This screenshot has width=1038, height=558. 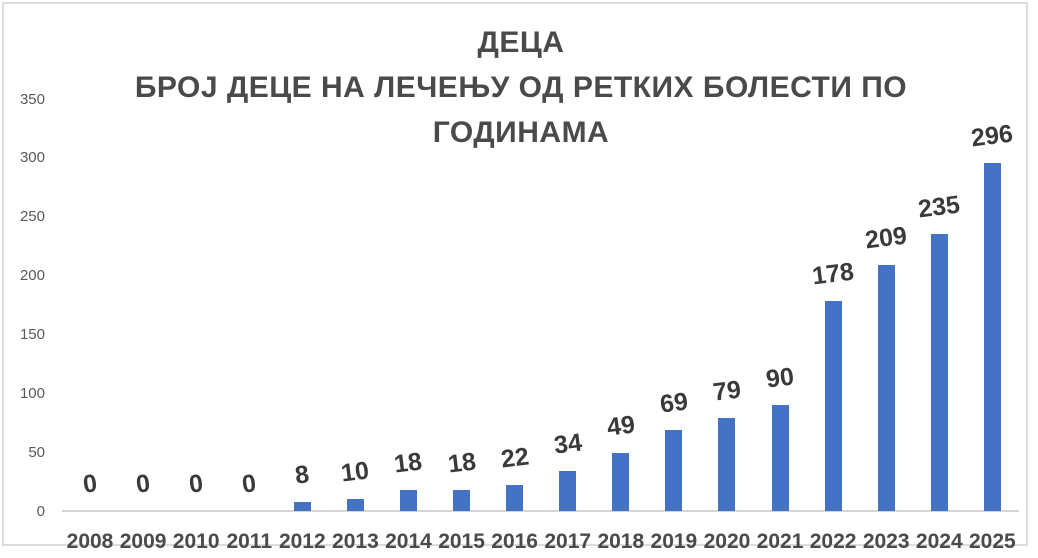 I want to click on x-tick-label: 2011, so click(x=249, y=541).